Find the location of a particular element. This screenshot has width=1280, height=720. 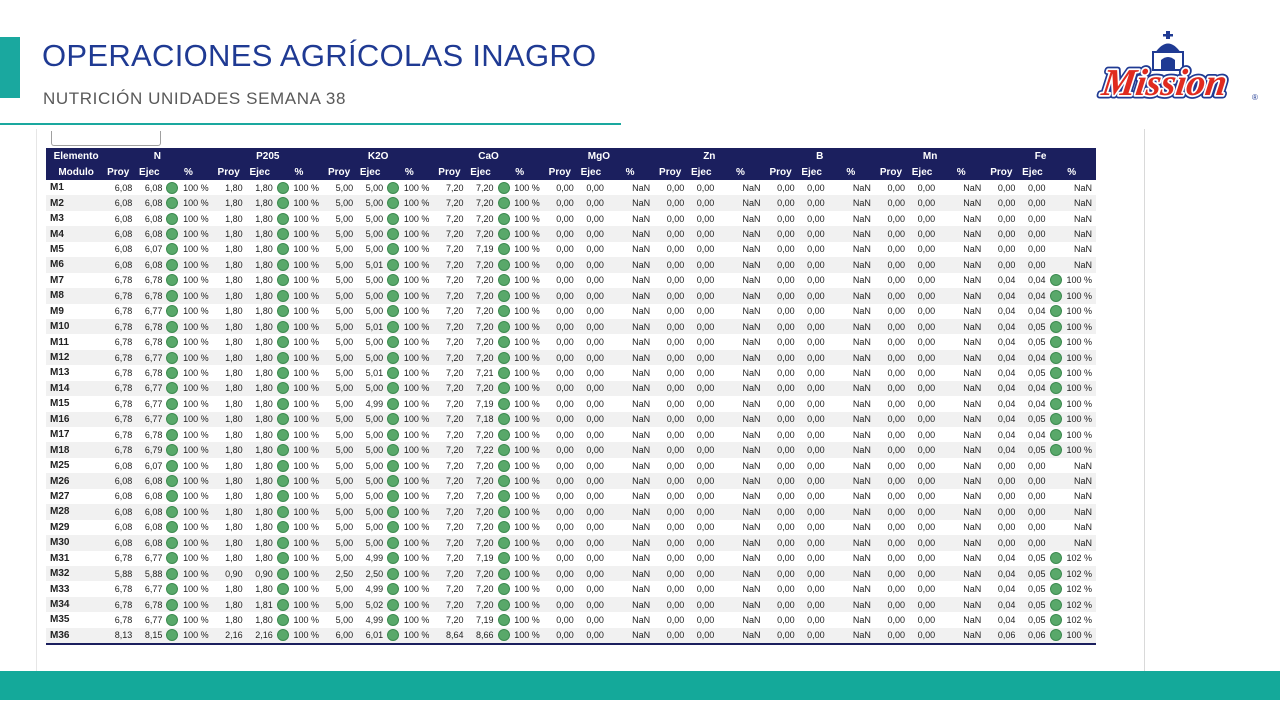

slicer-widget is located at coordinates (106, 138).